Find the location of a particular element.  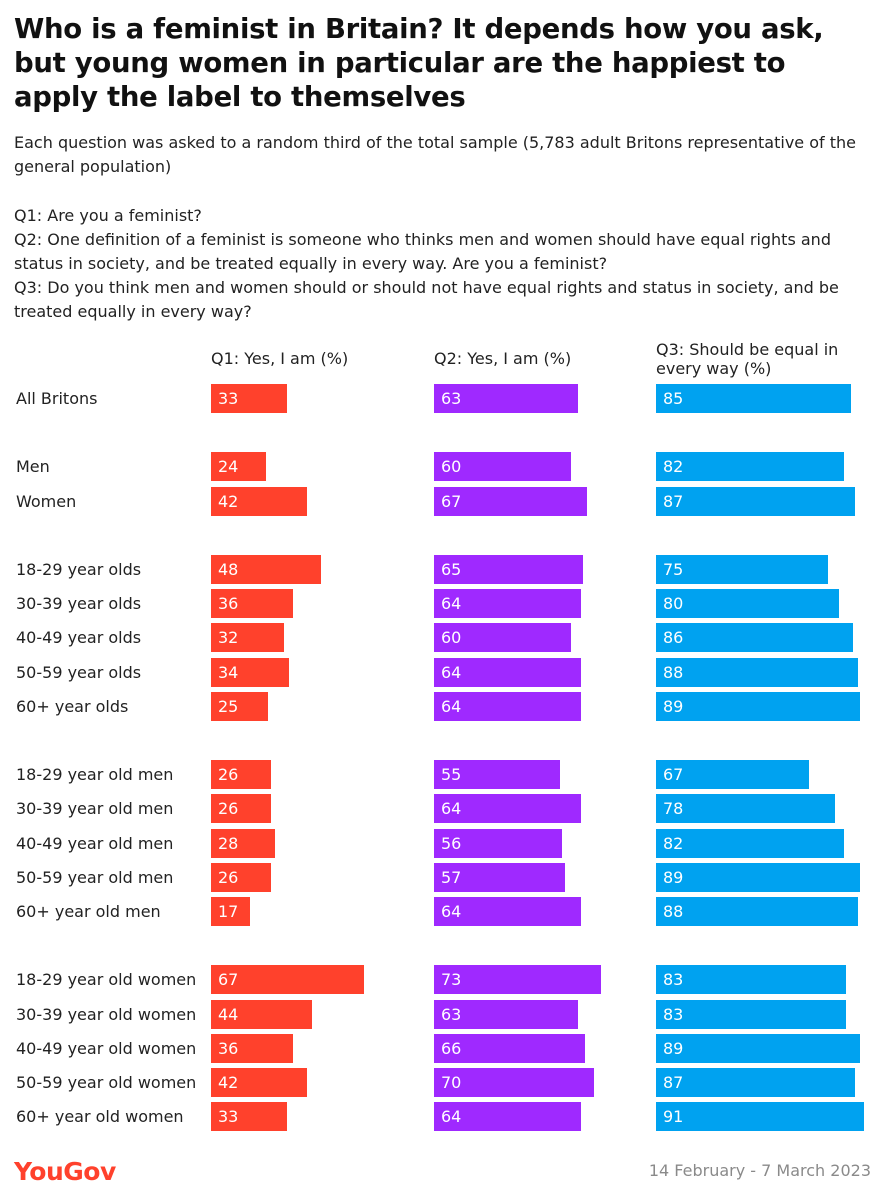

bar-q2-50-59-year-old-women is located at coordinates (514, 1082).